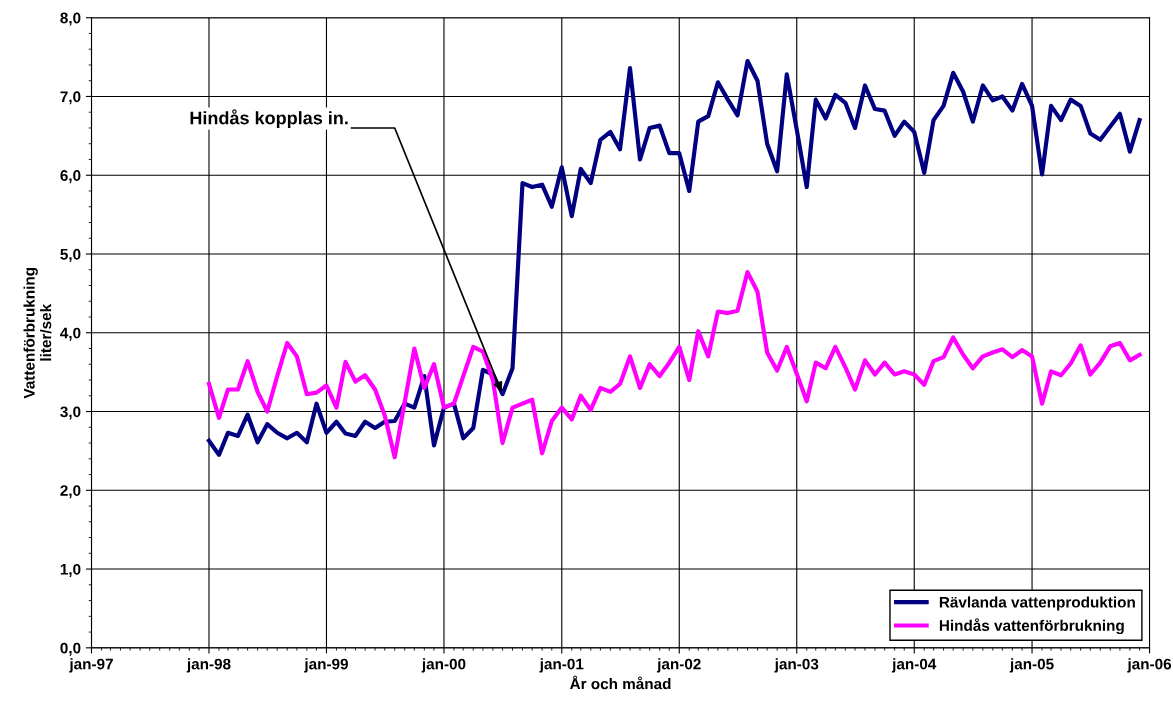  Describe the element at coordinates (620, 682) in the screenshot. I see `x-axis-title: År och månad` at that location.